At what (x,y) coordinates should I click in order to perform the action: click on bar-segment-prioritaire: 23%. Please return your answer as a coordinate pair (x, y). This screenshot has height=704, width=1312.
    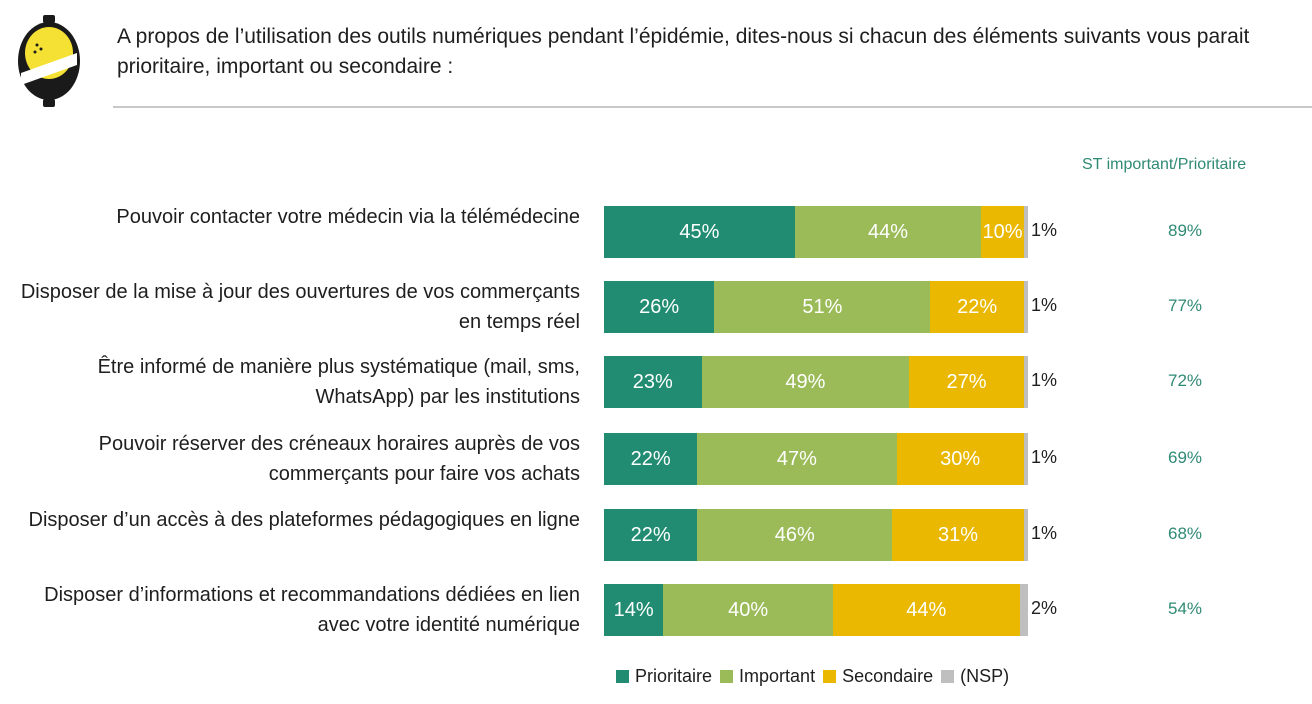
    Looking at the image, I should click on (653, 382).